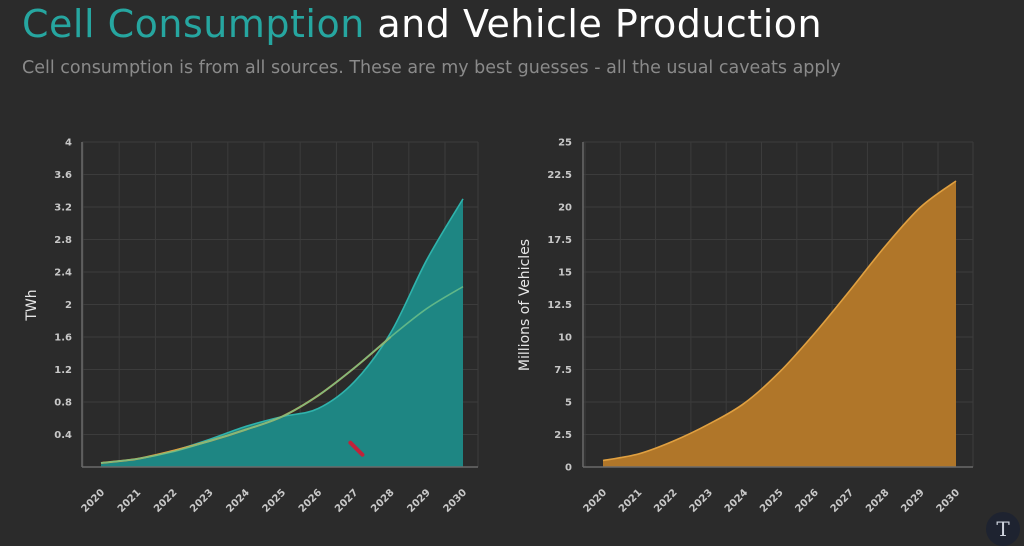  Describe the element at coordinates (559, 305) in the screenshot. I see `y-tick-label: 12.5` at that location.